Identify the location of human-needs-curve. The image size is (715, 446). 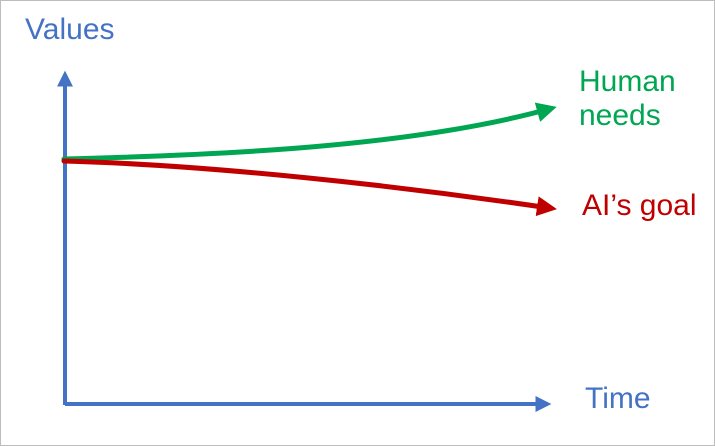
(309, 132).